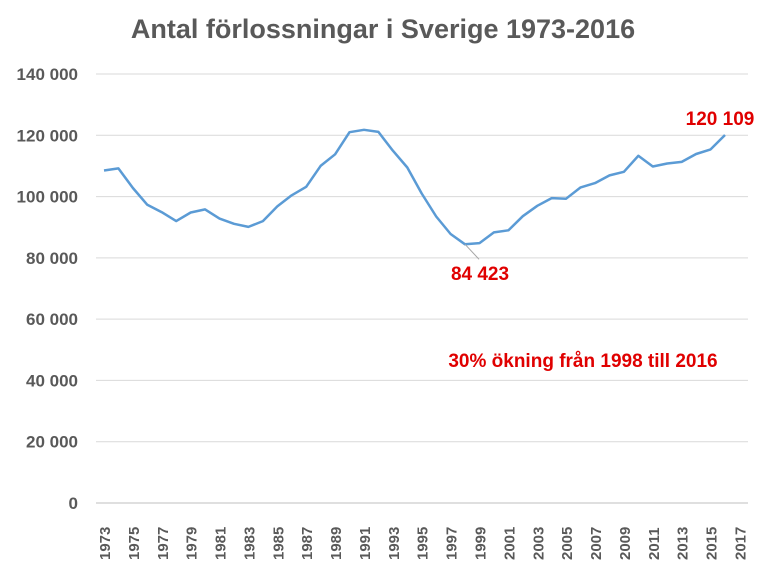  Describe the element at coordinates (73, 503) in the screenshot. I see `y-tick-label: 0` at that location.